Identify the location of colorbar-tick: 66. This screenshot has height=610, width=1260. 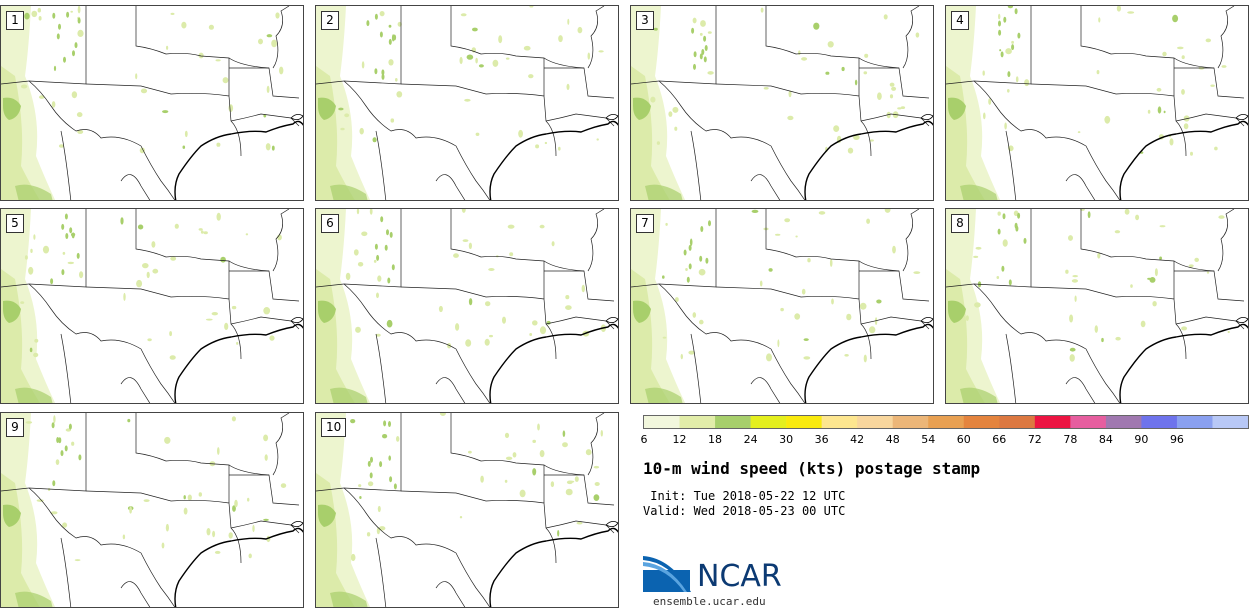
(999, 439).